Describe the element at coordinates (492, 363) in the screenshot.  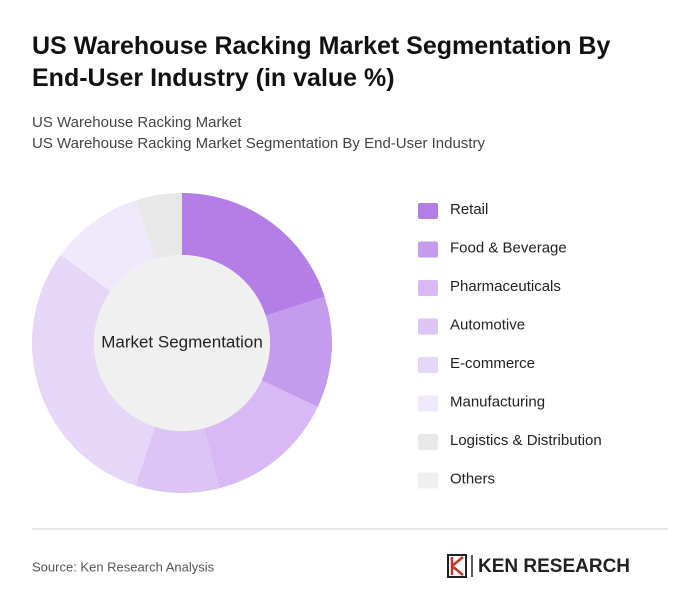
I see `legend-label: E-commerce` at that location.